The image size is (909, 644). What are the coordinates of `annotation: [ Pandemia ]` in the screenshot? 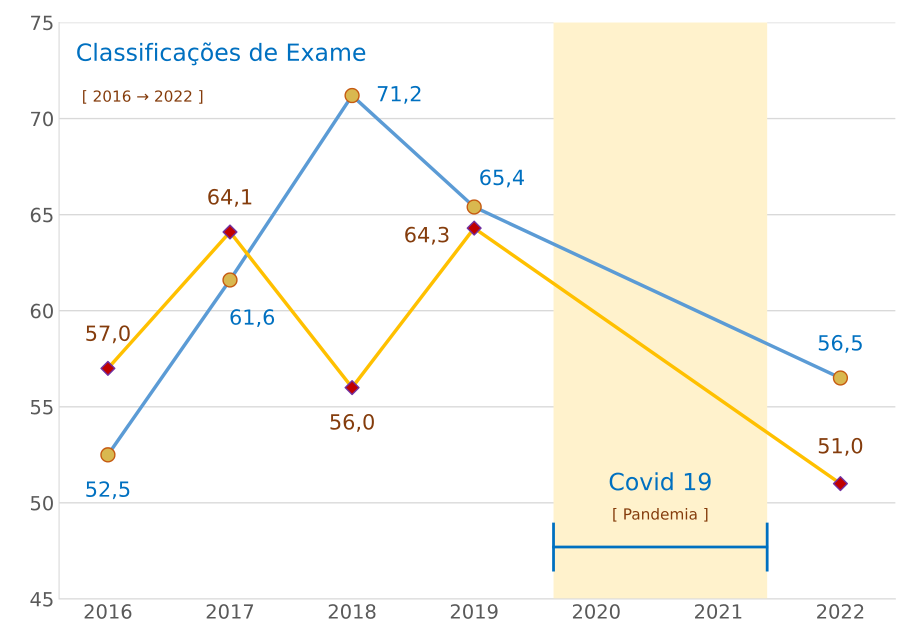 It's located at (660, 515).